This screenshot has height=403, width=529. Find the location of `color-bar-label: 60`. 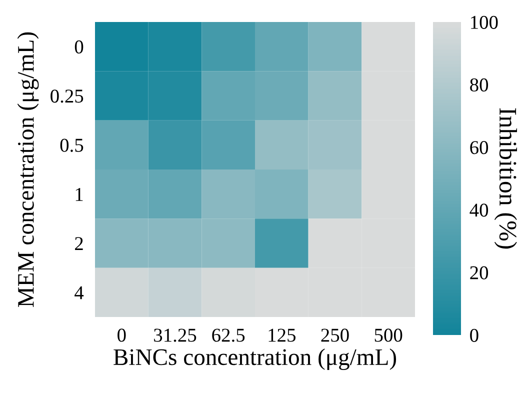

color-bar-label: 60 is located at coordinates (479, 147).